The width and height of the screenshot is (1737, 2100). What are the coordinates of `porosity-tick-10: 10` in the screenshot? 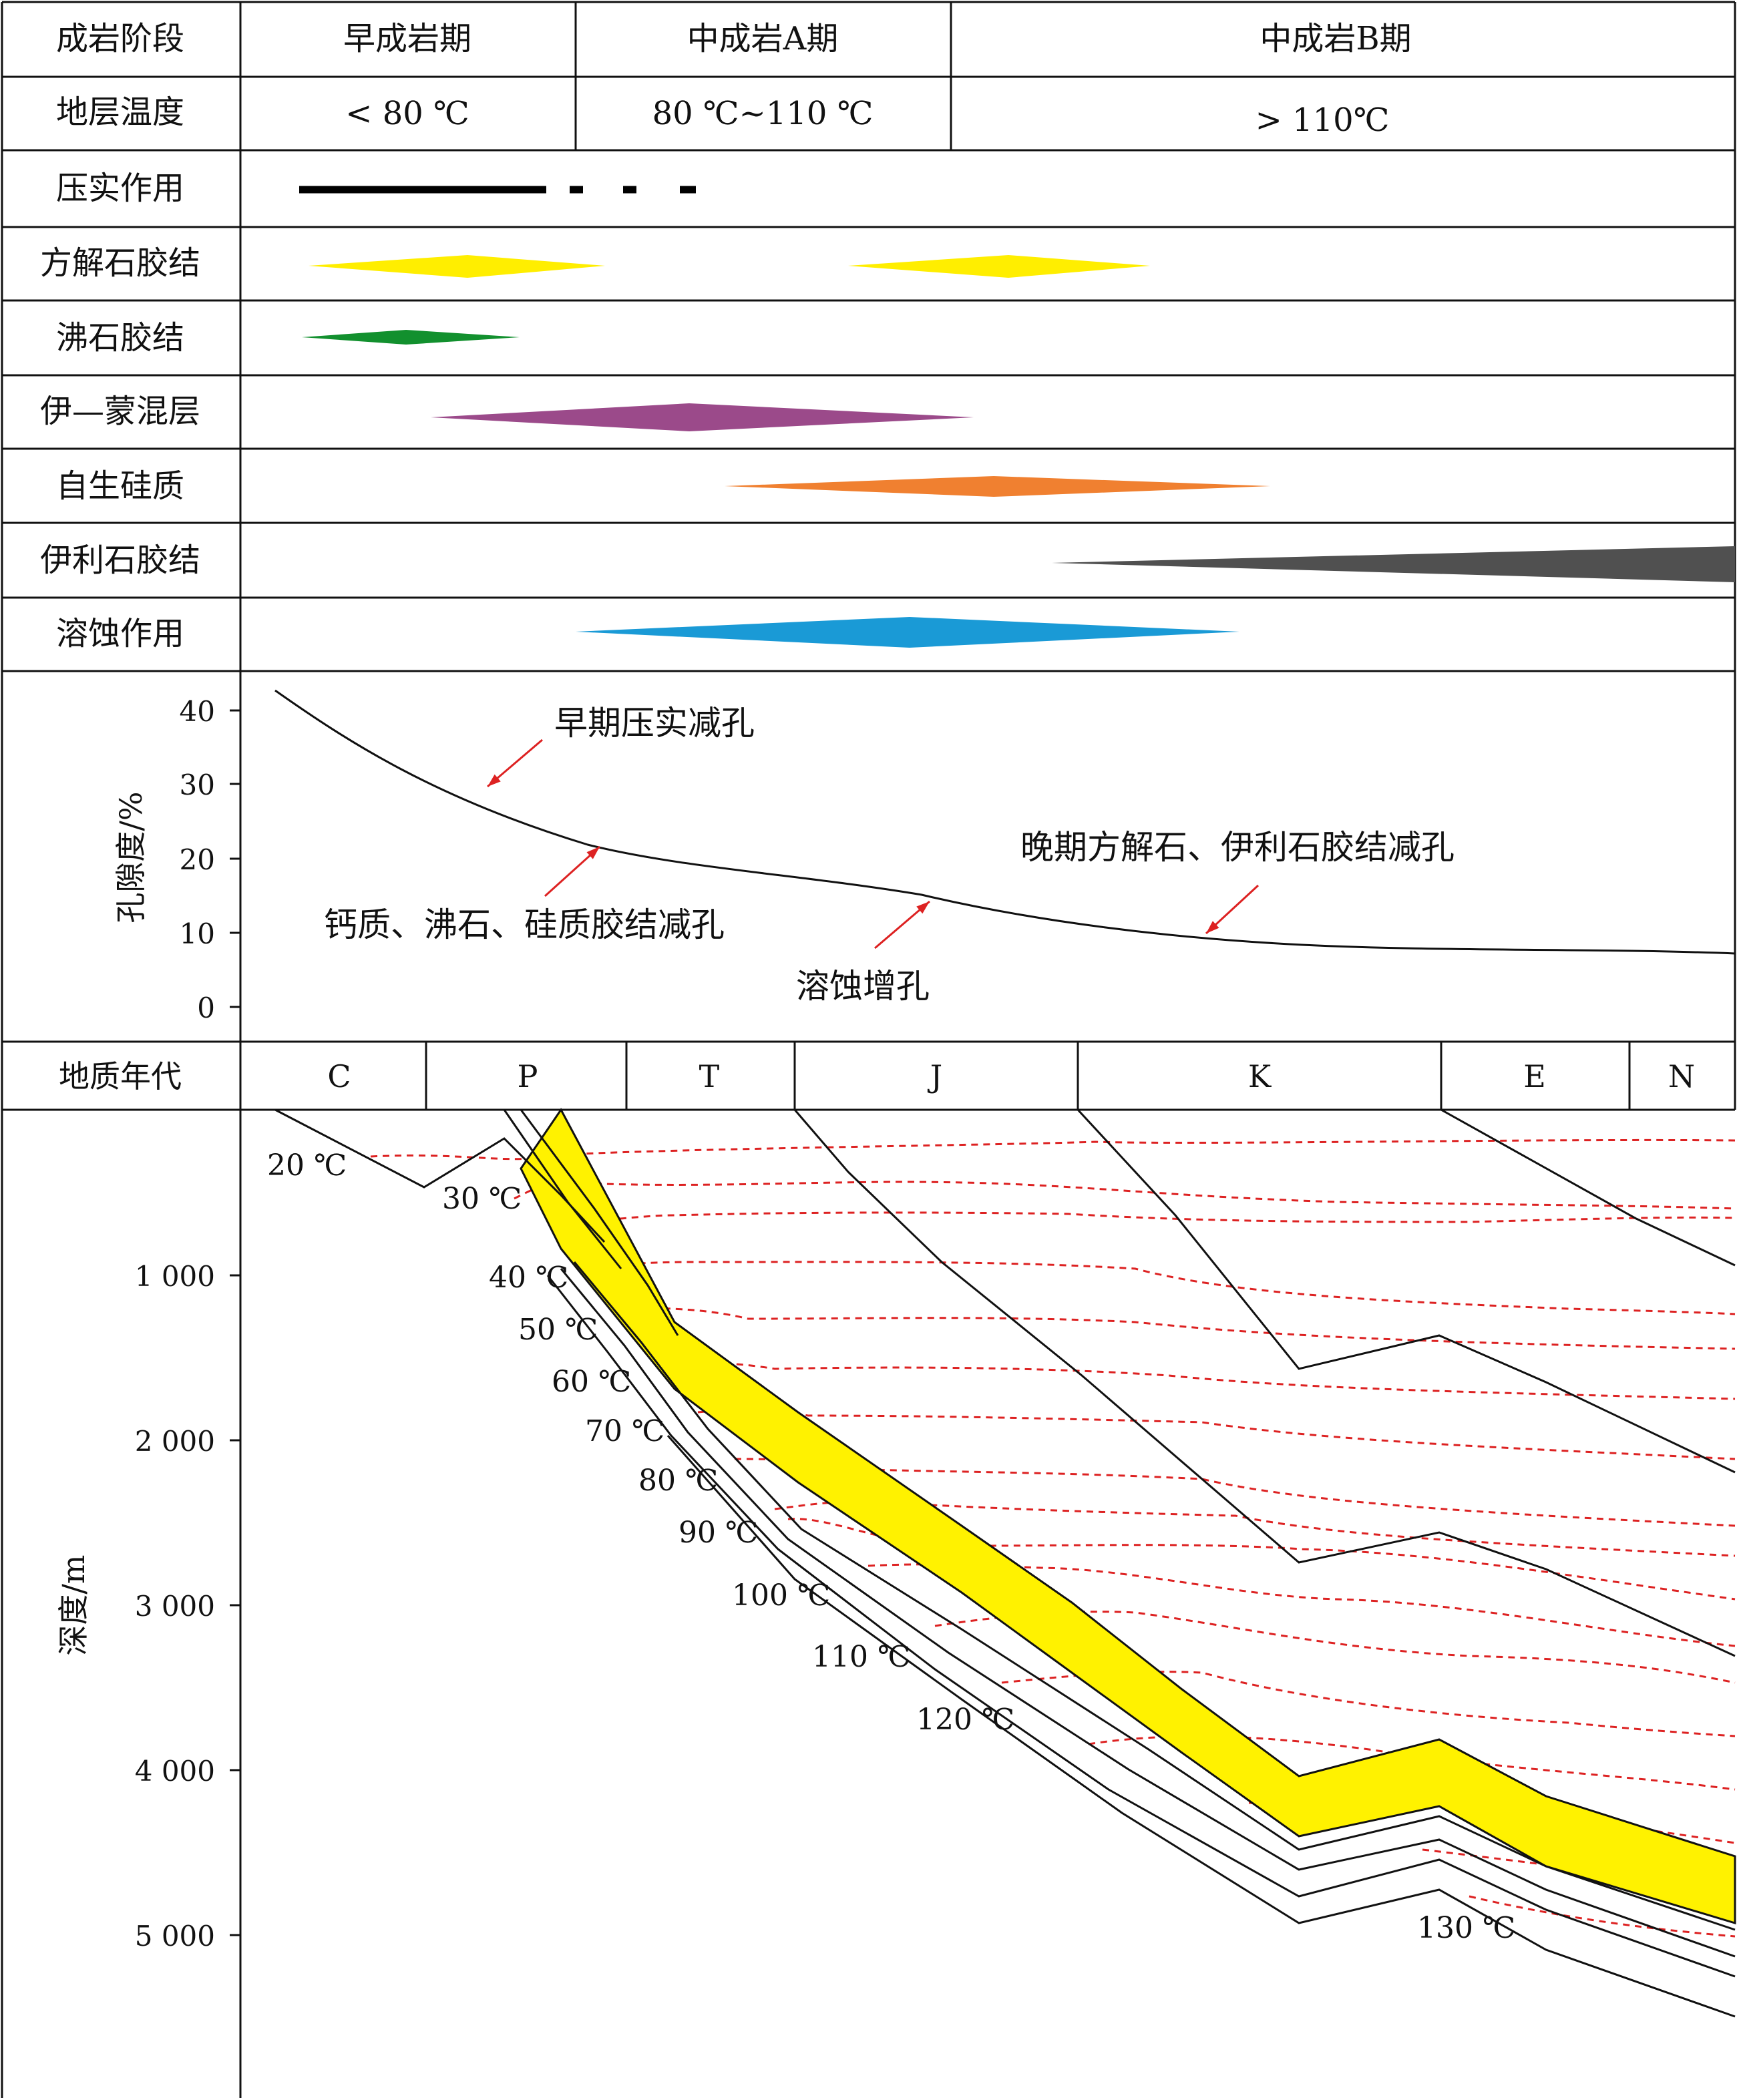 It's located at (197, 933).